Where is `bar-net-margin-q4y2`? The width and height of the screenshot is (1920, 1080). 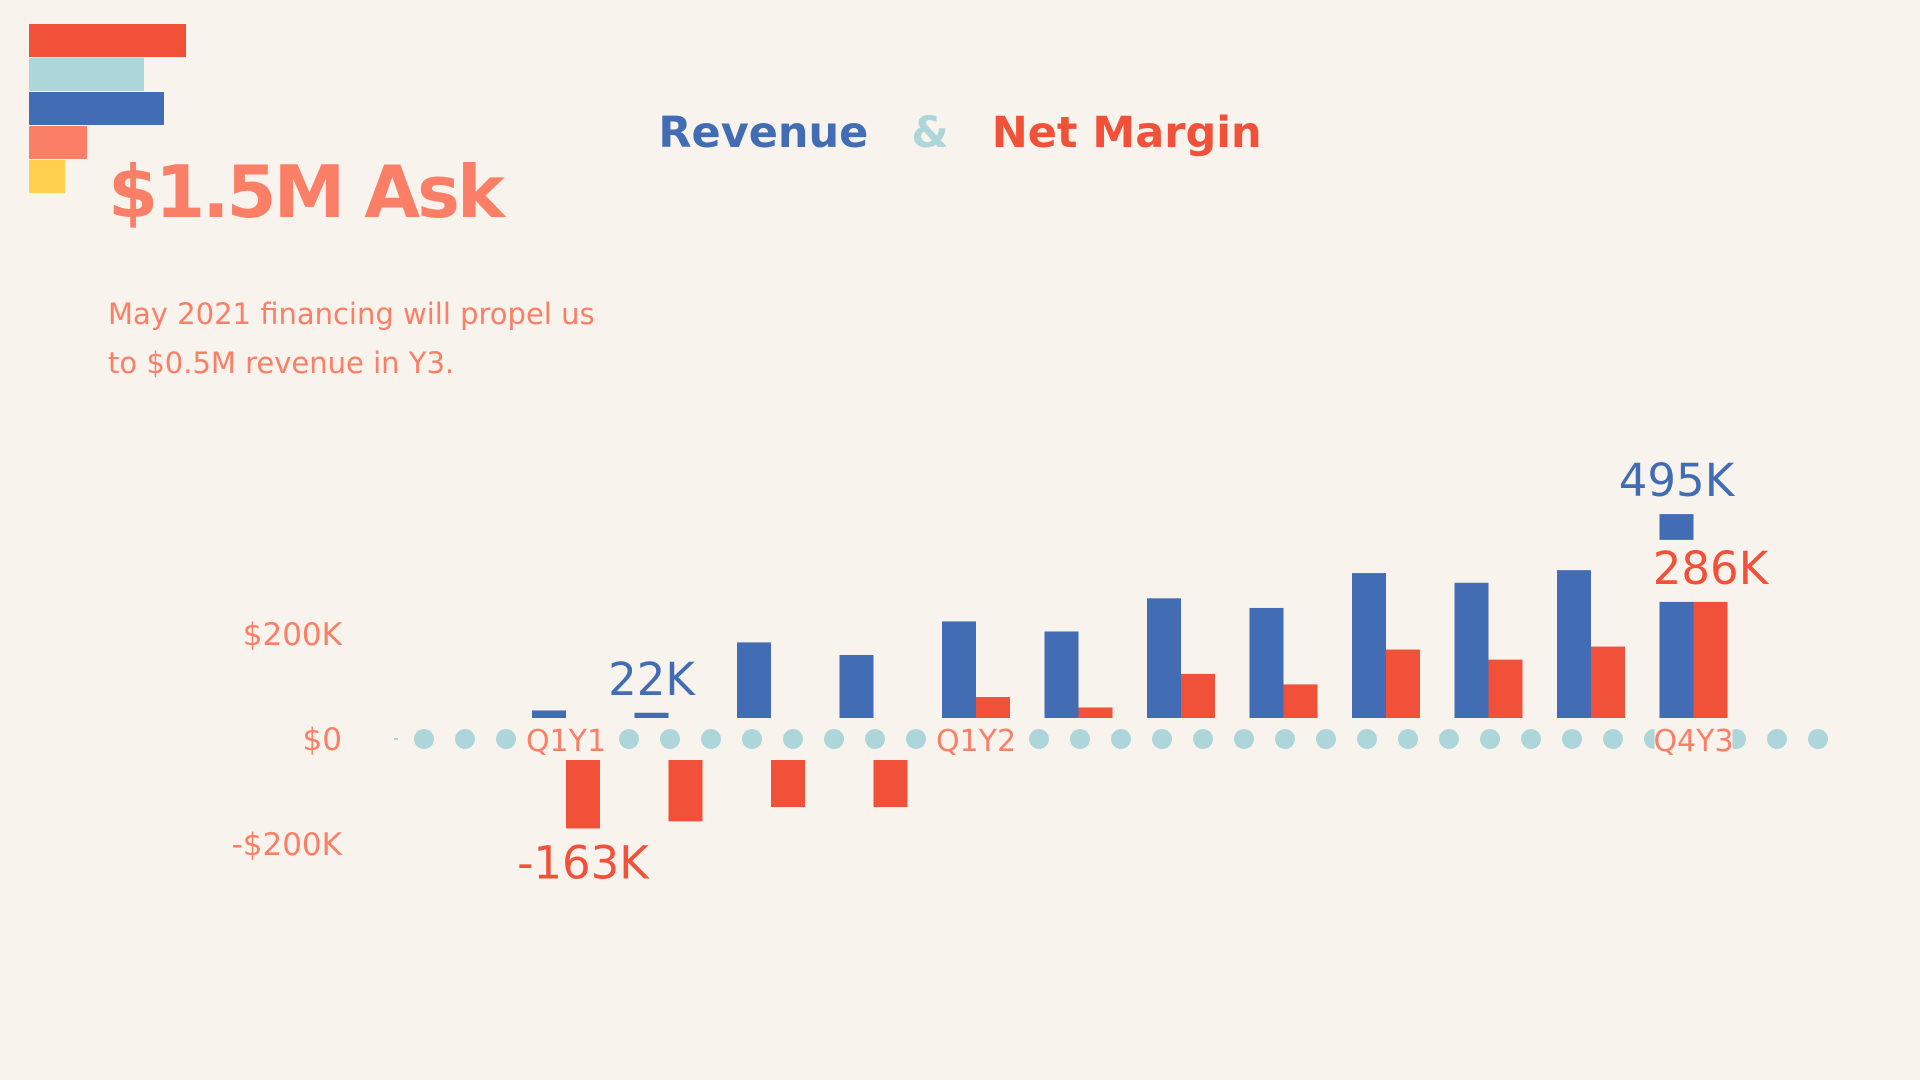
bar-net-margin-q4y2 is located at coordinates (1300, 701).